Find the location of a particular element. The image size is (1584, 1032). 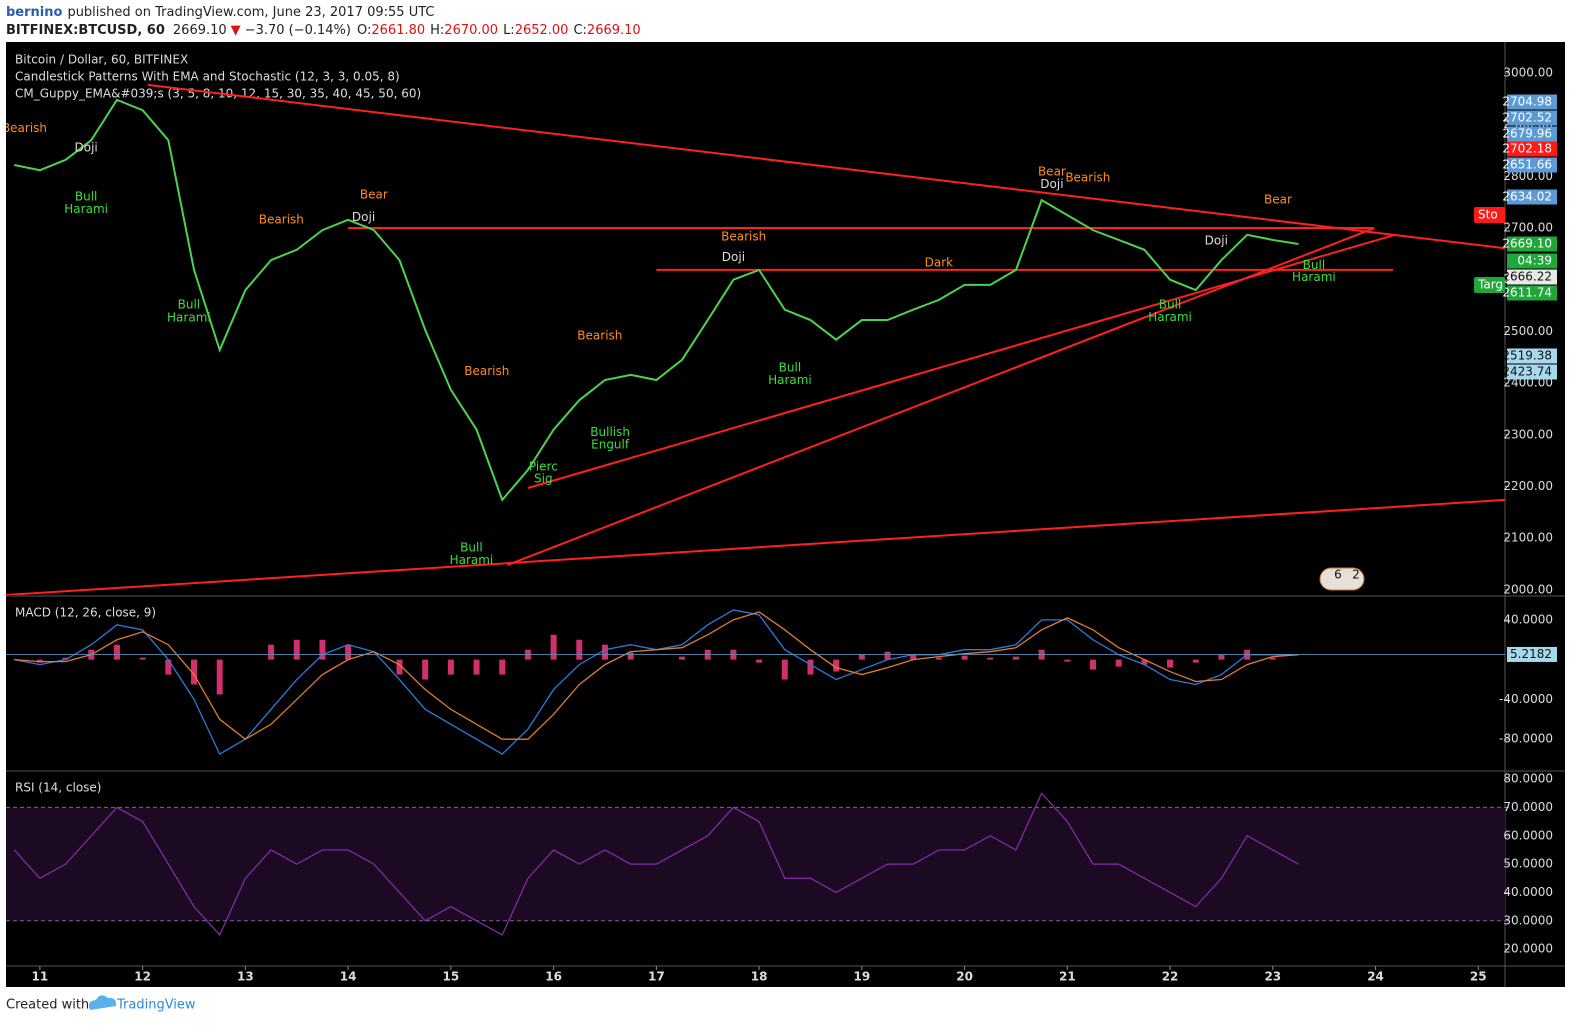

pane-title: Bitcoin / Dollar, 60, BITFINEX is located at coordinates (101, 60).